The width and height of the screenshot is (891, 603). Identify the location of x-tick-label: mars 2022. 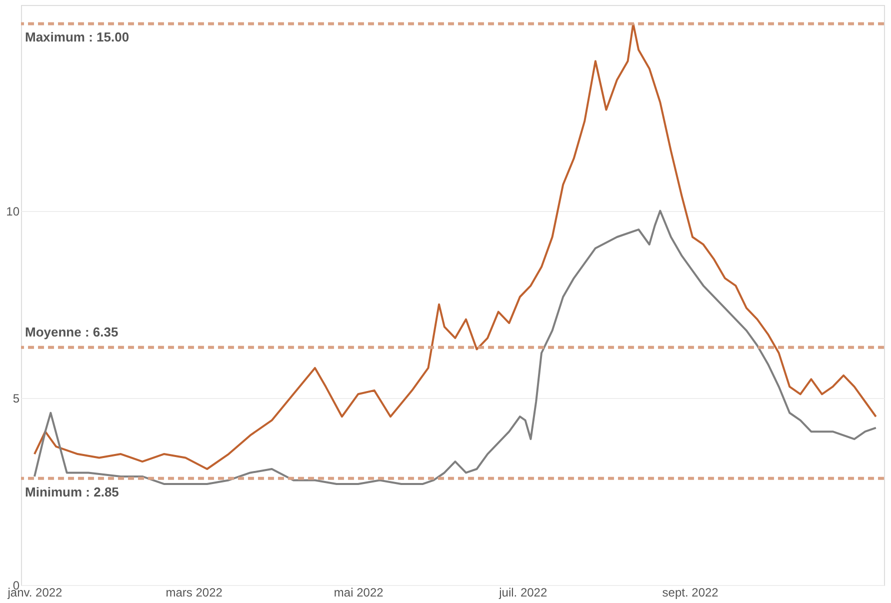
(194, 593).